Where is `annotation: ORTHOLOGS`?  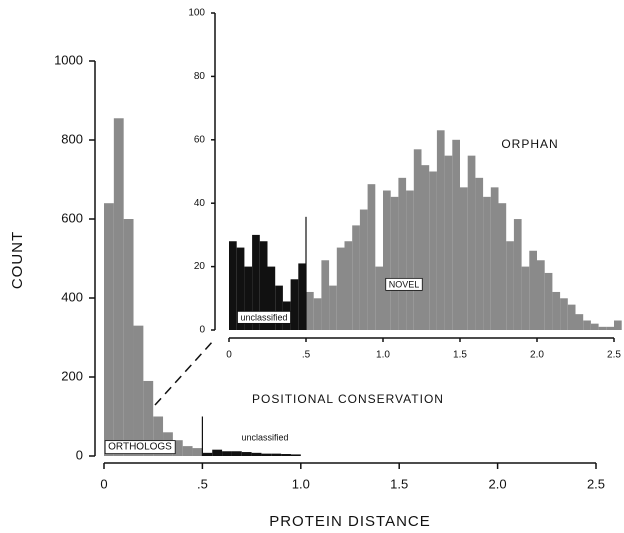
annotation: ORTHOLOGS is located at coordinates (140, 447).